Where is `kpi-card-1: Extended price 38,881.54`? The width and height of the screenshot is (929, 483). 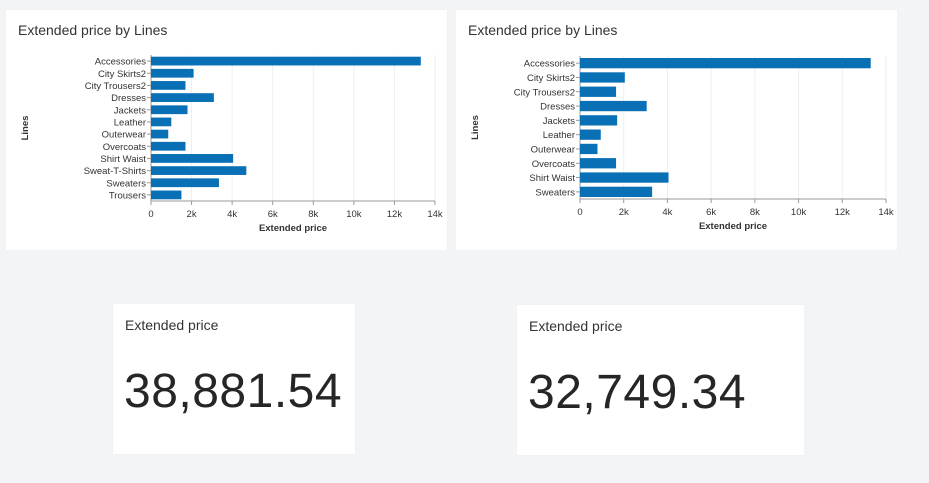 kpi-card-1: Extended price 38,881.54 is located at coordinates (234, 379).